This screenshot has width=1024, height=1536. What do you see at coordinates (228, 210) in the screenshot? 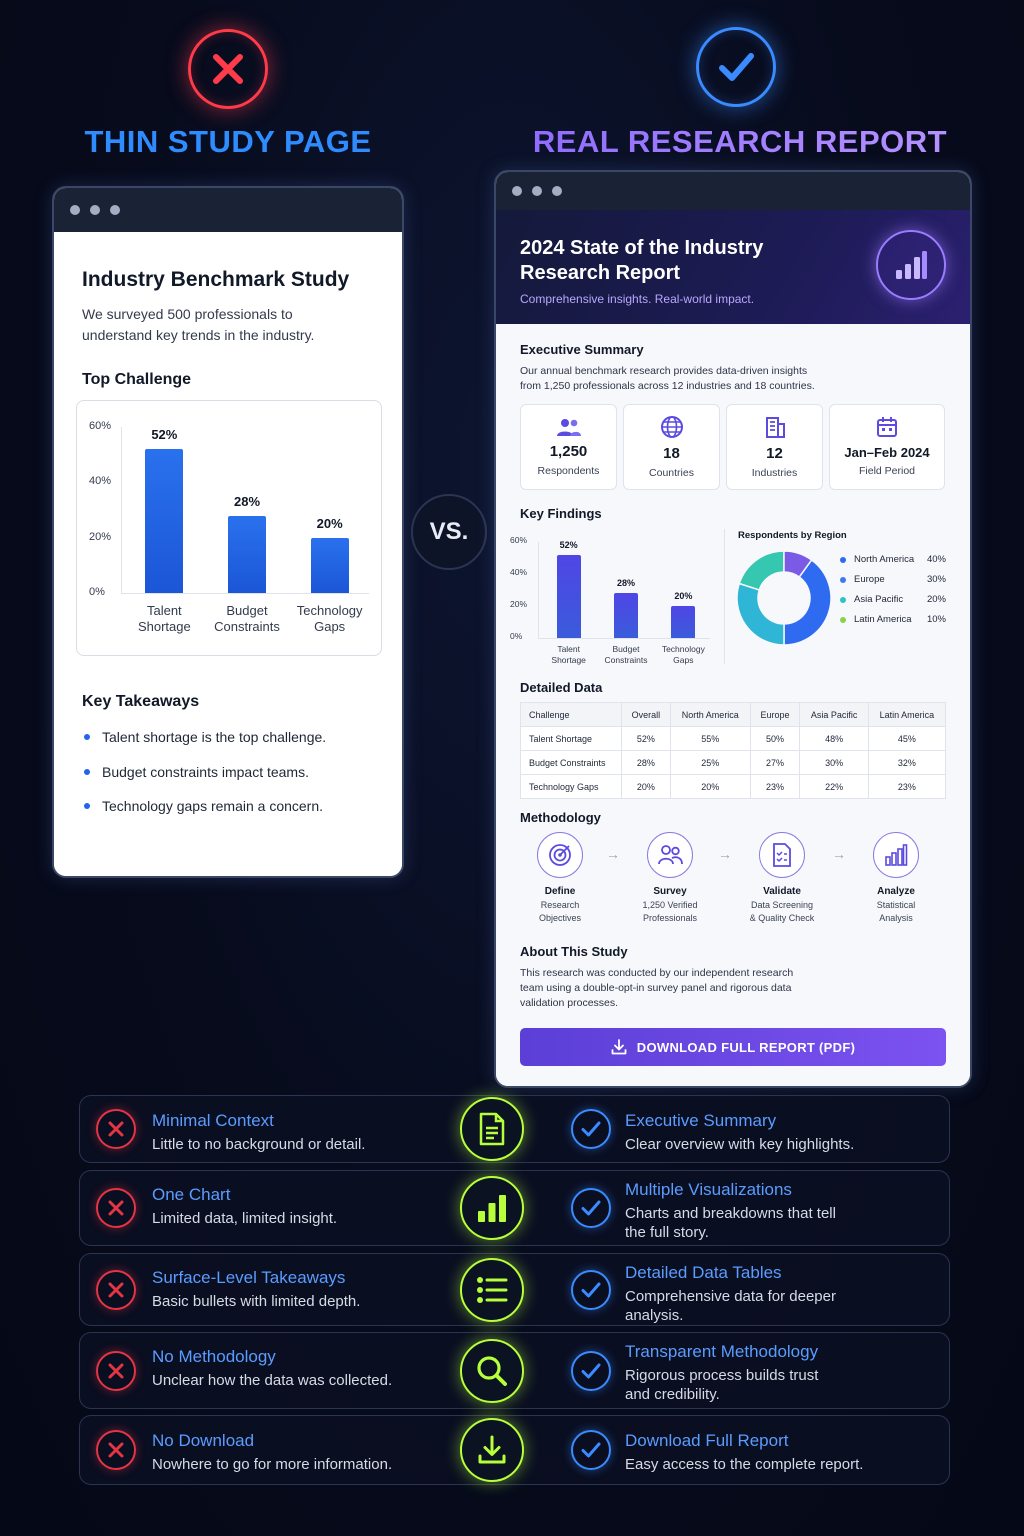
I see `window-titlebar` at bounding box center [228, 210].